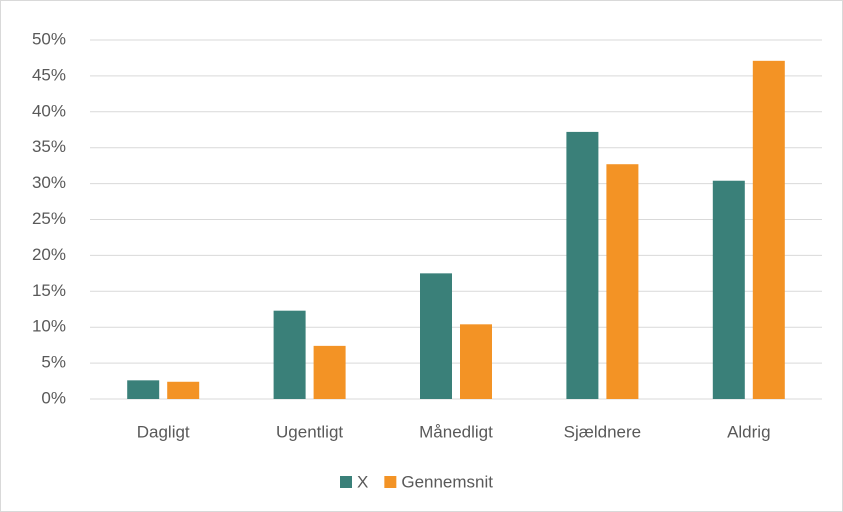 Image resolution: width=843 pixels, height=512 pixels. Describe the element at coordinates (603, 431) in the screenshot. I see `x-tick-label: Sjældnere` at that location.